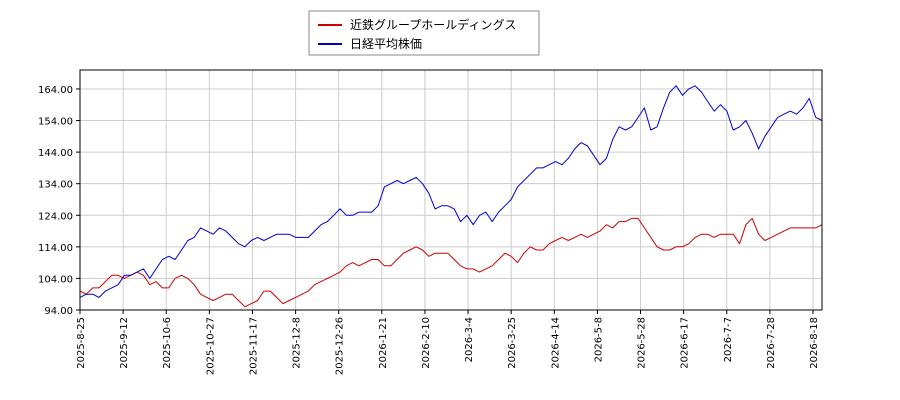 The image size is (900, 400). Describe the element at coordinates (469, 339) in the screenshot. I see `x-tick-label: 2026-3-4` at that location.